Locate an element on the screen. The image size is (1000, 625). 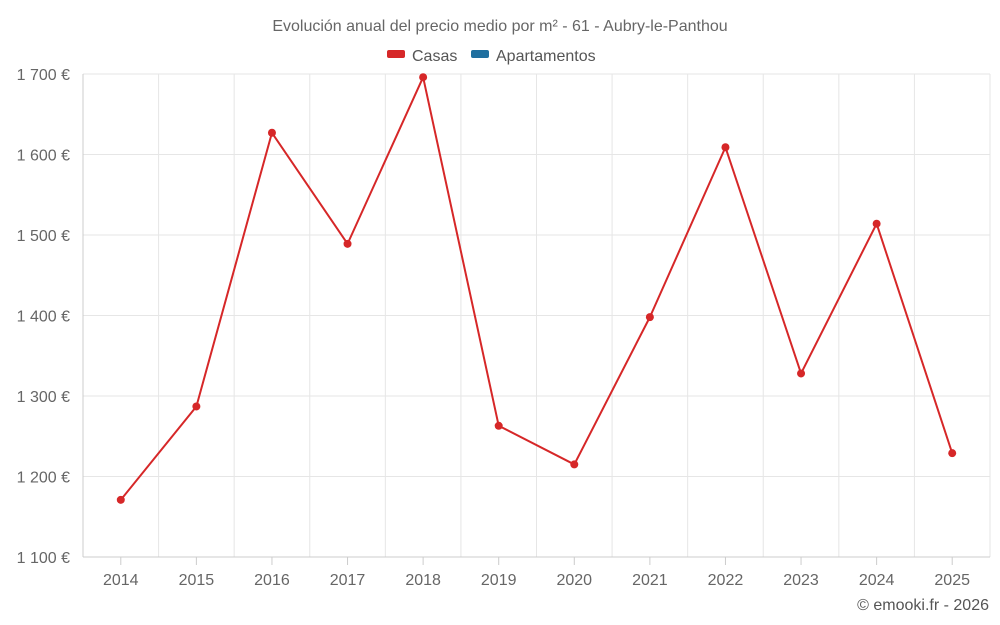
x-tick-label: 2022 is located at coordinates (726, 580).